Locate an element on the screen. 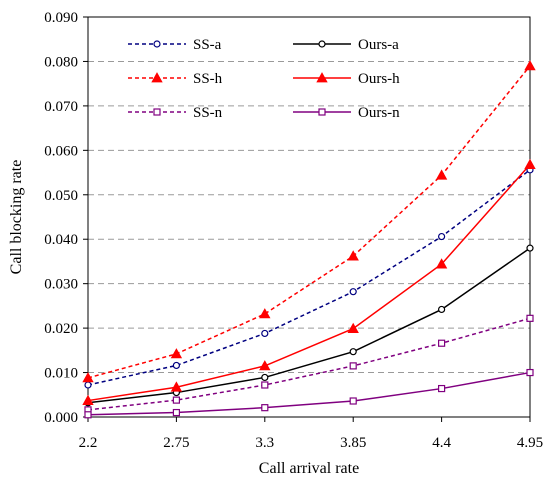 This screenshot has height=483, width=548. x-tick-label: 4.95 is located at coordinates (530, 443).